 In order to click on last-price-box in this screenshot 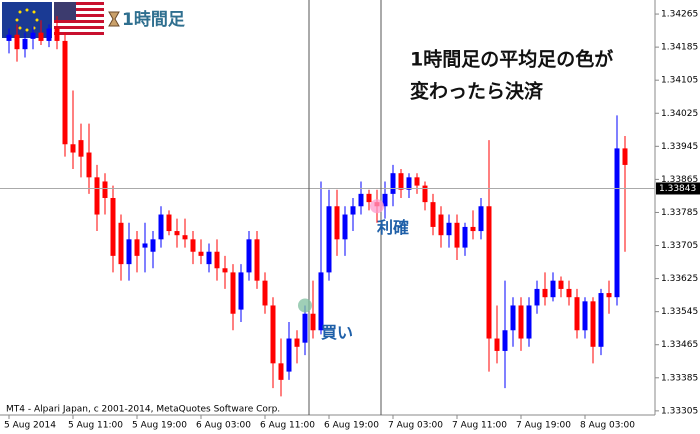, I will do `click(678, 188)`.